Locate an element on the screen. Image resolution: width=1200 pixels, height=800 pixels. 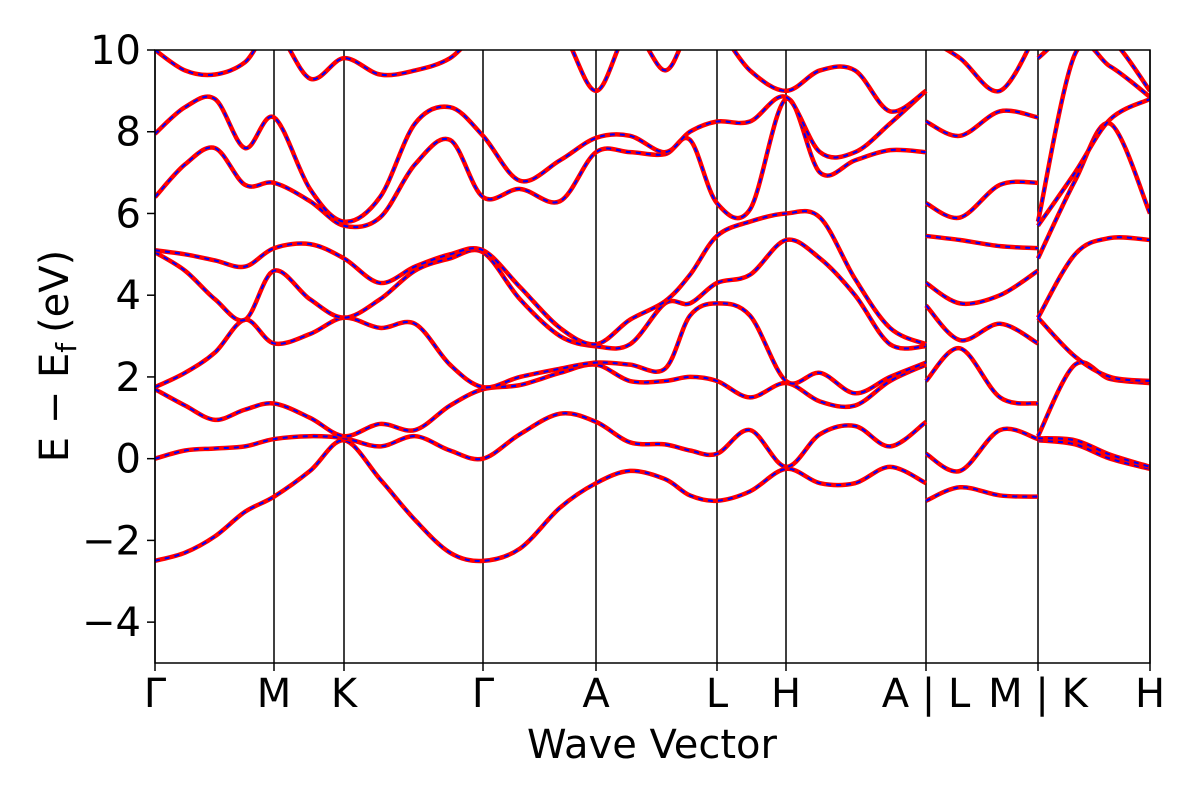
y-tick-label: −2 is located at coordinates (111, 541).